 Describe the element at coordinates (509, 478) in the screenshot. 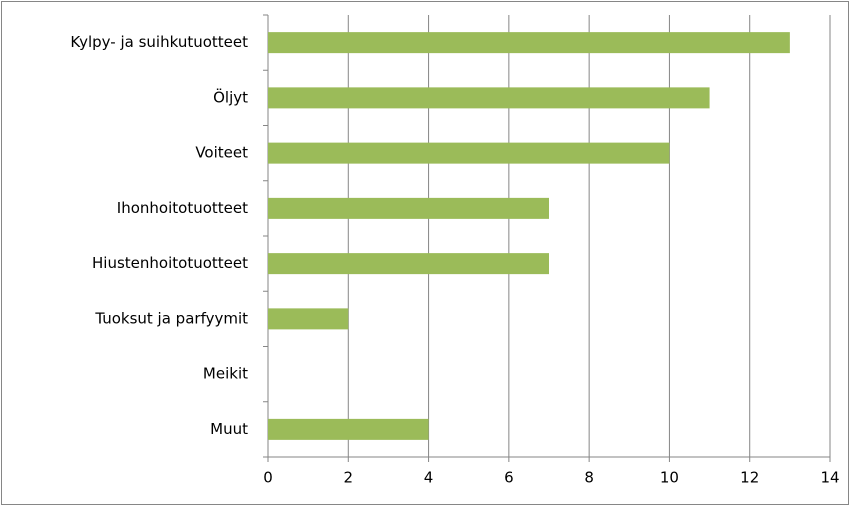

I see `x-tick-label: 6` at that location.